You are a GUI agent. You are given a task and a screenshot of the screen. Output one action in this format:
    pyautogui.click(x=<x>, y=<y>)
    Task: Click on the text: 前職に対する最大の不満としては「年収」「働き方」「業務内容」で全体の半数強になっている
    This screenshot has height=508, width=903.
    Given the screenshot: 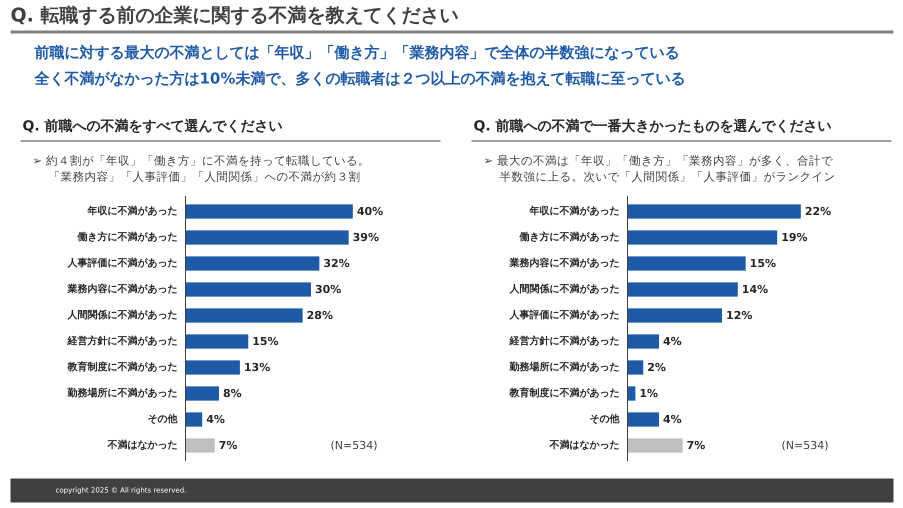 What is the action you would take?
    pyautogui.click(x=357, y=53)
    